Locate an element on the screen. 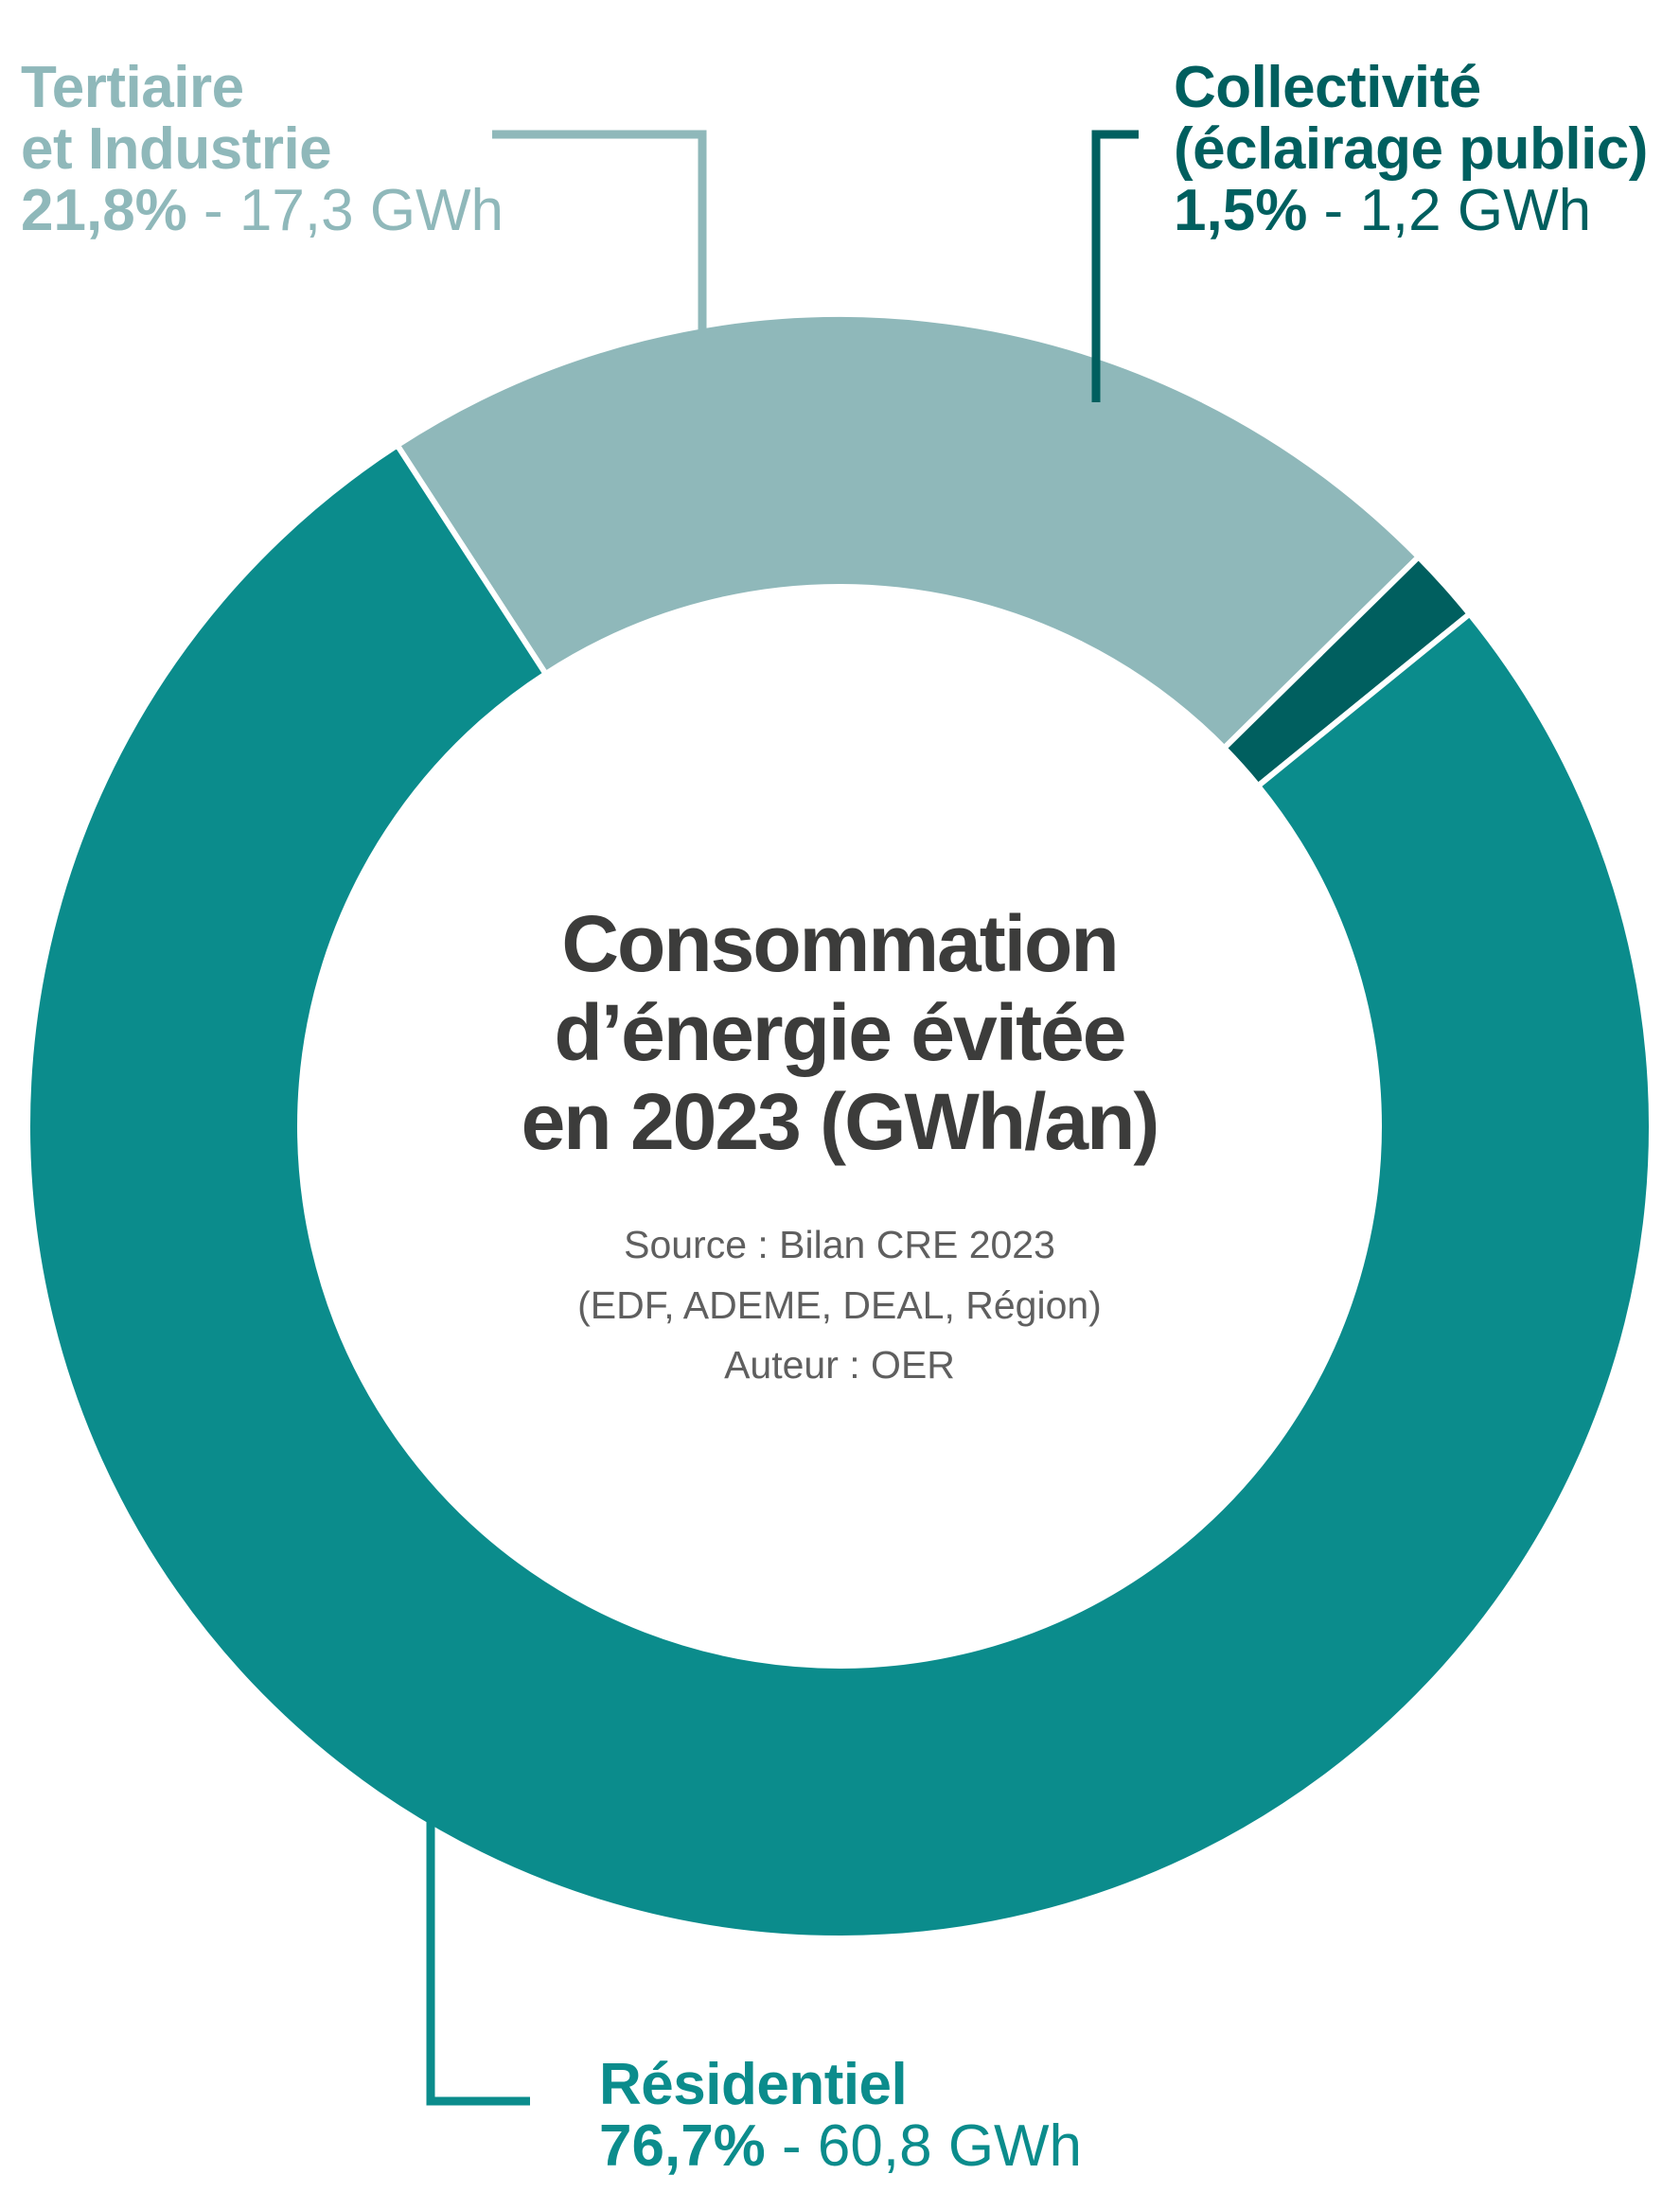  label-residentiel-gwh: 60,8 GWh is located at coordinates (950, 2146).